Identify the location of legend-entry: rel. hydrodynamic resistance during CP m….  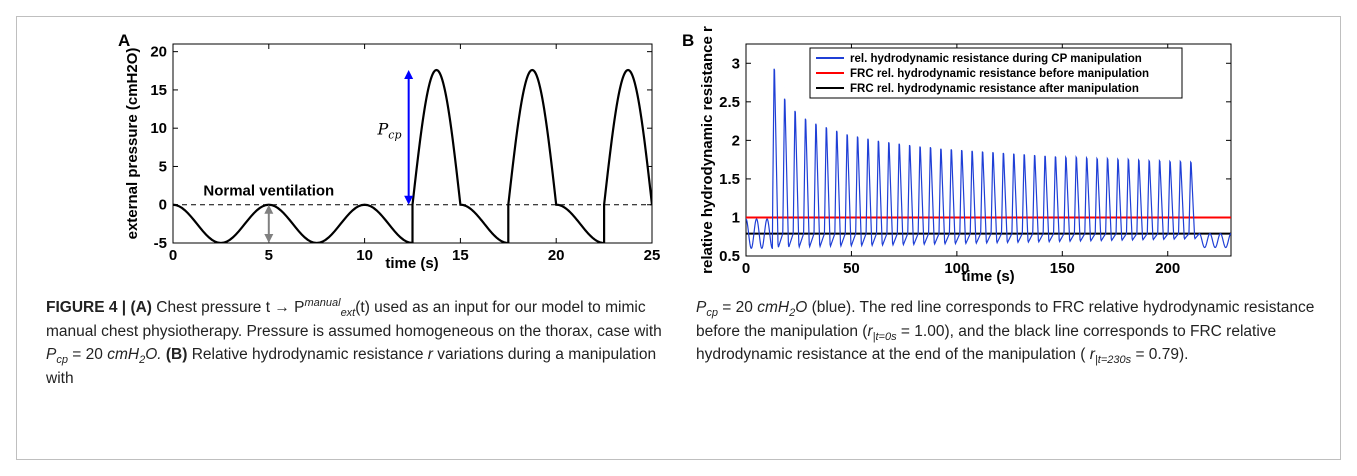
(996, 59).